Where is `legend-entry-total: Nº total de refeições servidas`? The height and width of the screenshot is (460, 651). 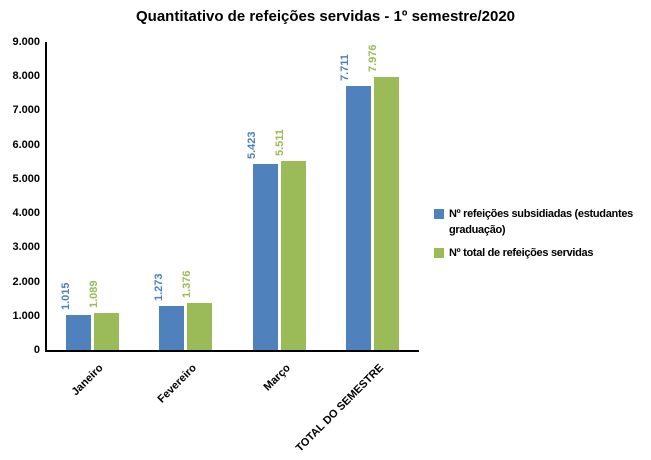
legend-entry-total: Nº total de refeições servidas is located at coordinates (542, 253).